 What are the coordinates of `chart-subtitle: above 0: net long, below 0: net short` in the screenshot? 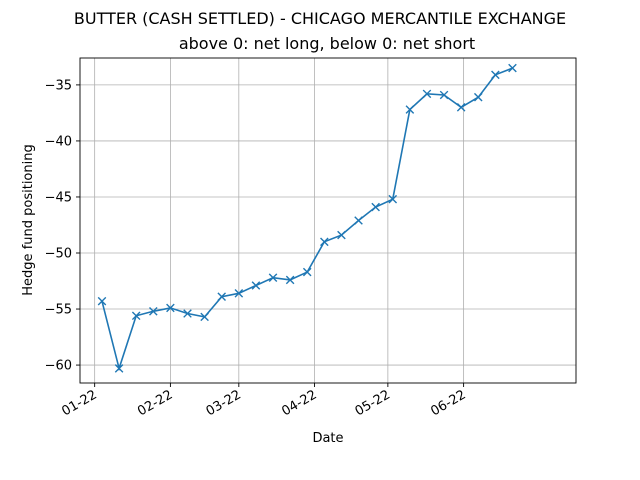 It's located at (327, 43).